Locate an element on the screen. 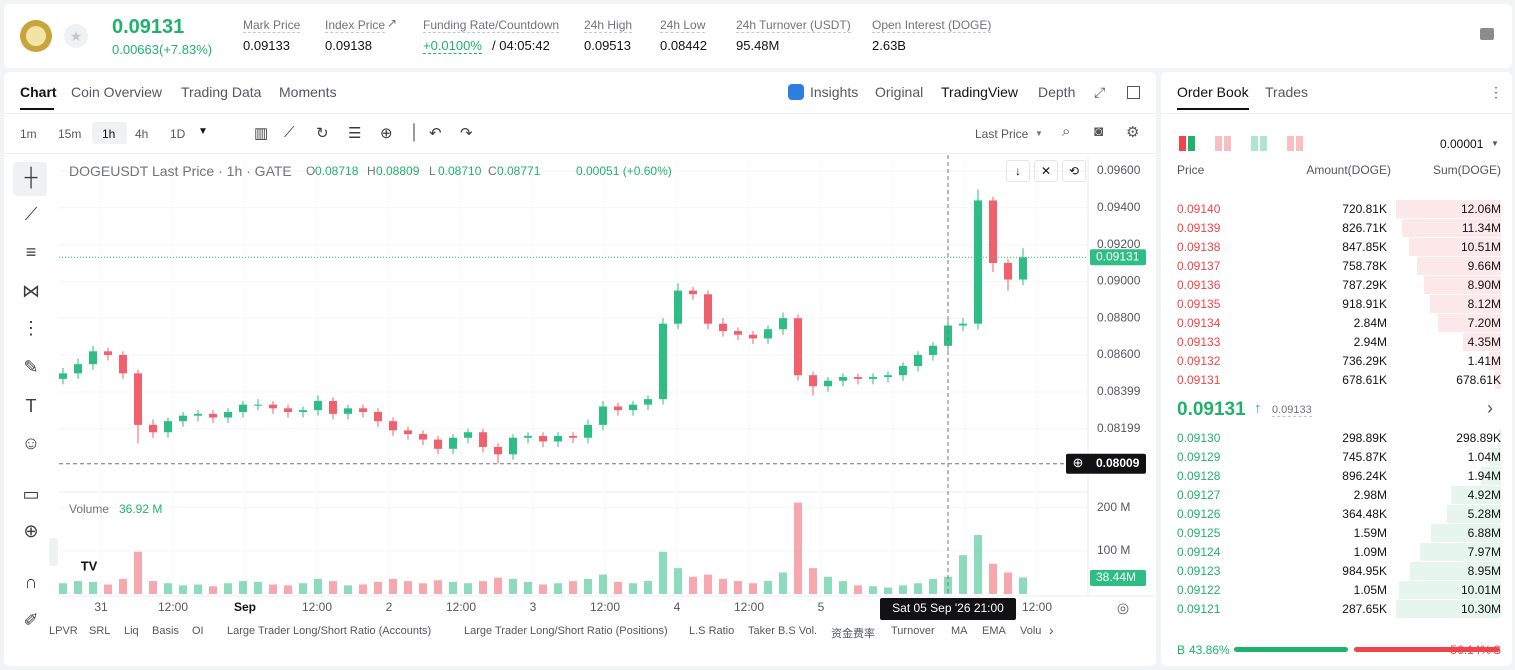 The image size is (1515, 670). drawing-tool: ✐ is located at coordinates (31, 620).